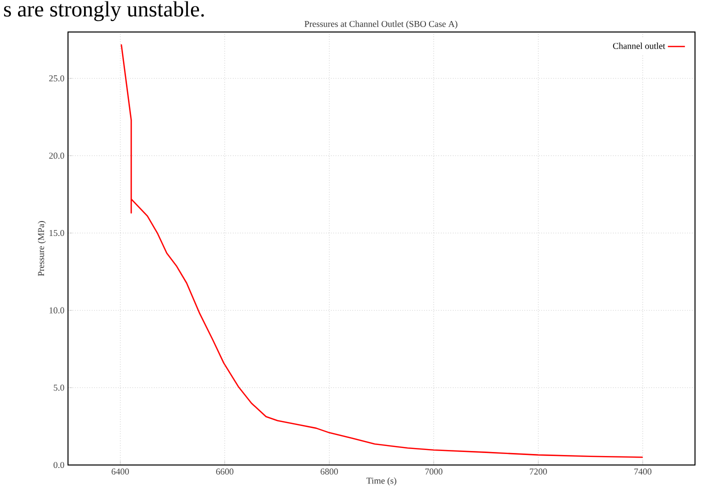  I want to click on y-tick-label: 0.0, so click(59, 465).